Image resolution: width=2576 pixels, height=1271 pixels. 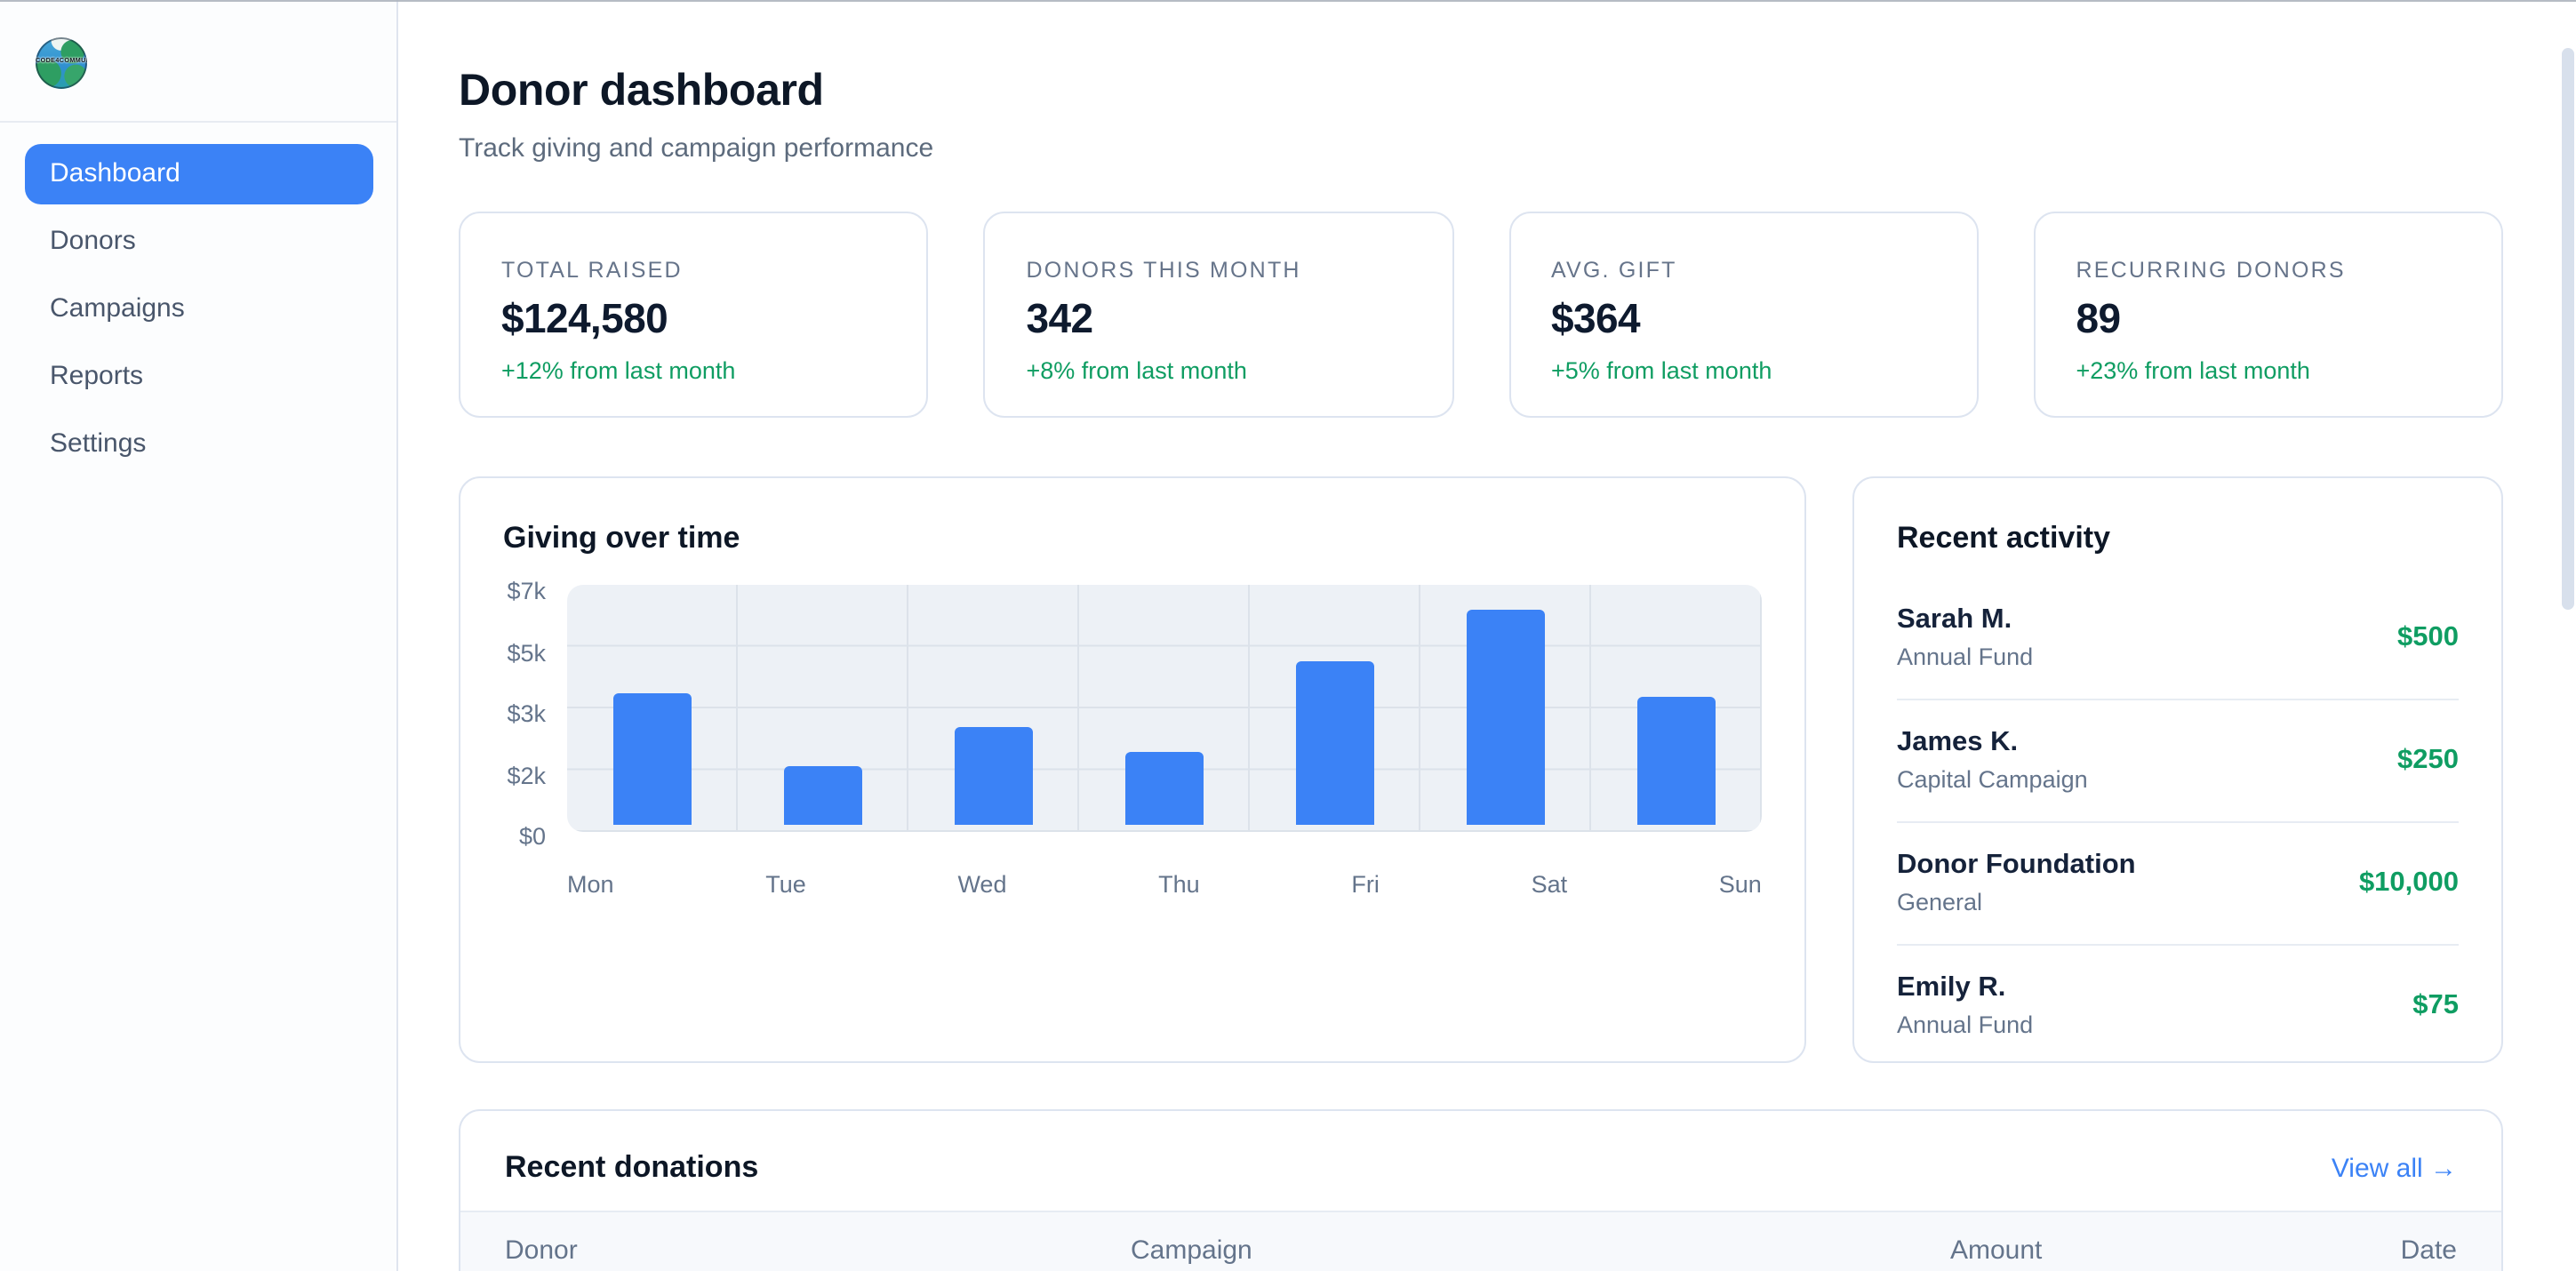 What do you see at coordinates (2394, 1168) in the screenshot?
I see `view-all-link: View all →` at bounding box center [2394, 1168].